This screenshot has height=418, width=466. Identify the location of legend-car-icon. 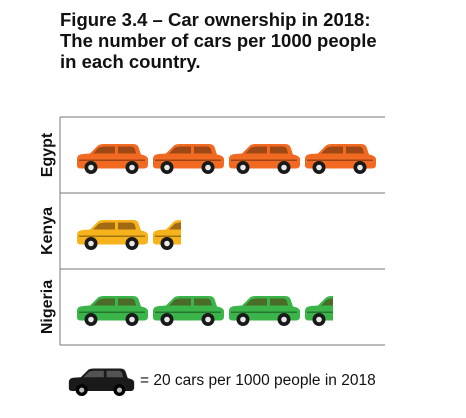
(101, 382).